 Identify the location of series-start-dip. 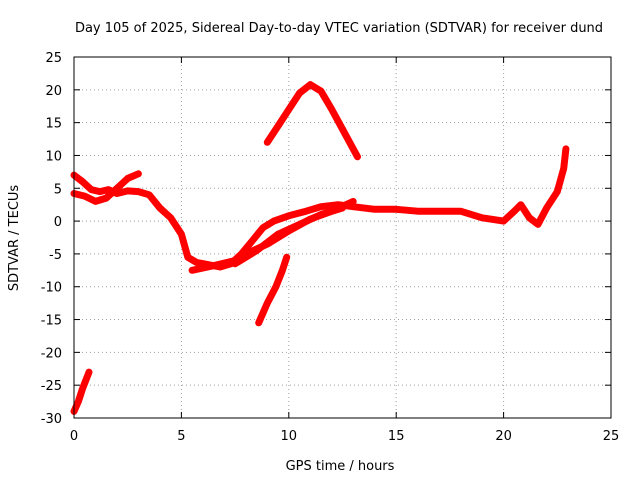
(81, 391).